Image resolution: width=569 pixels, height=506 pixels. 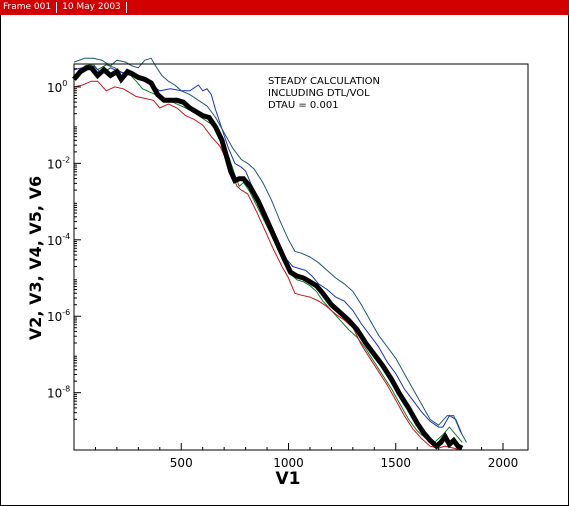 I want to click on y-tick-label: 10⁰, so click(x=57, y=87).